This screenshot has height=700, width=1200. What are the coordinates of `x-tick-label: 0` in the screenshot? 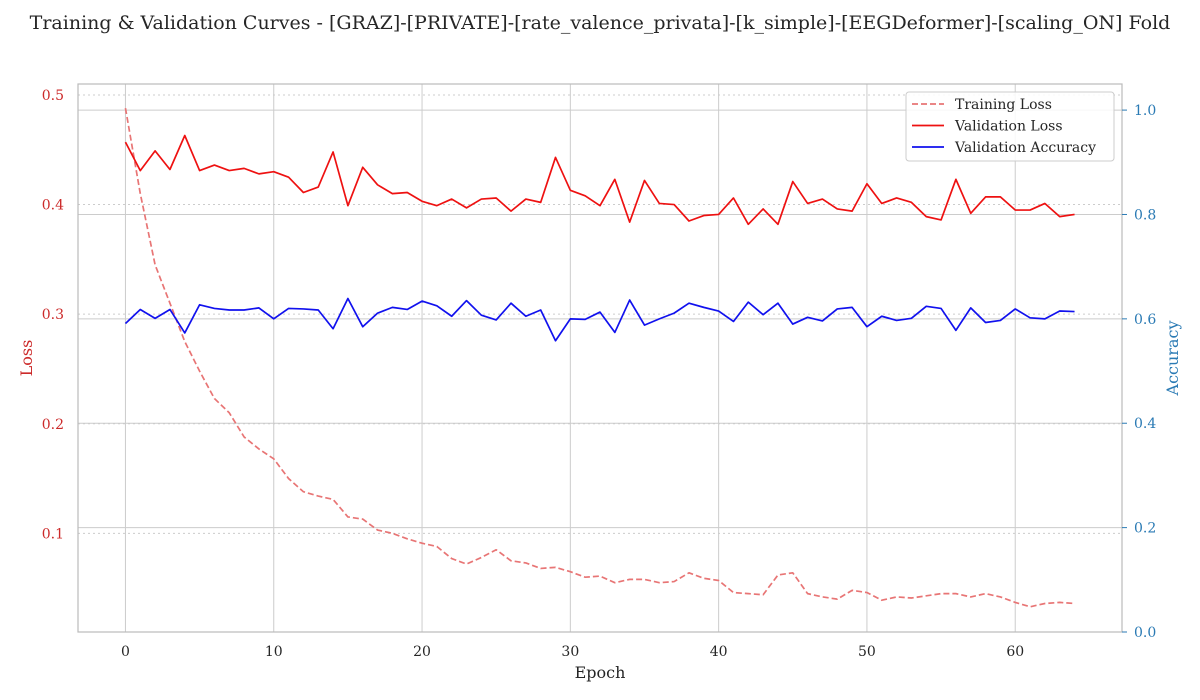 It's located at (125, 652).